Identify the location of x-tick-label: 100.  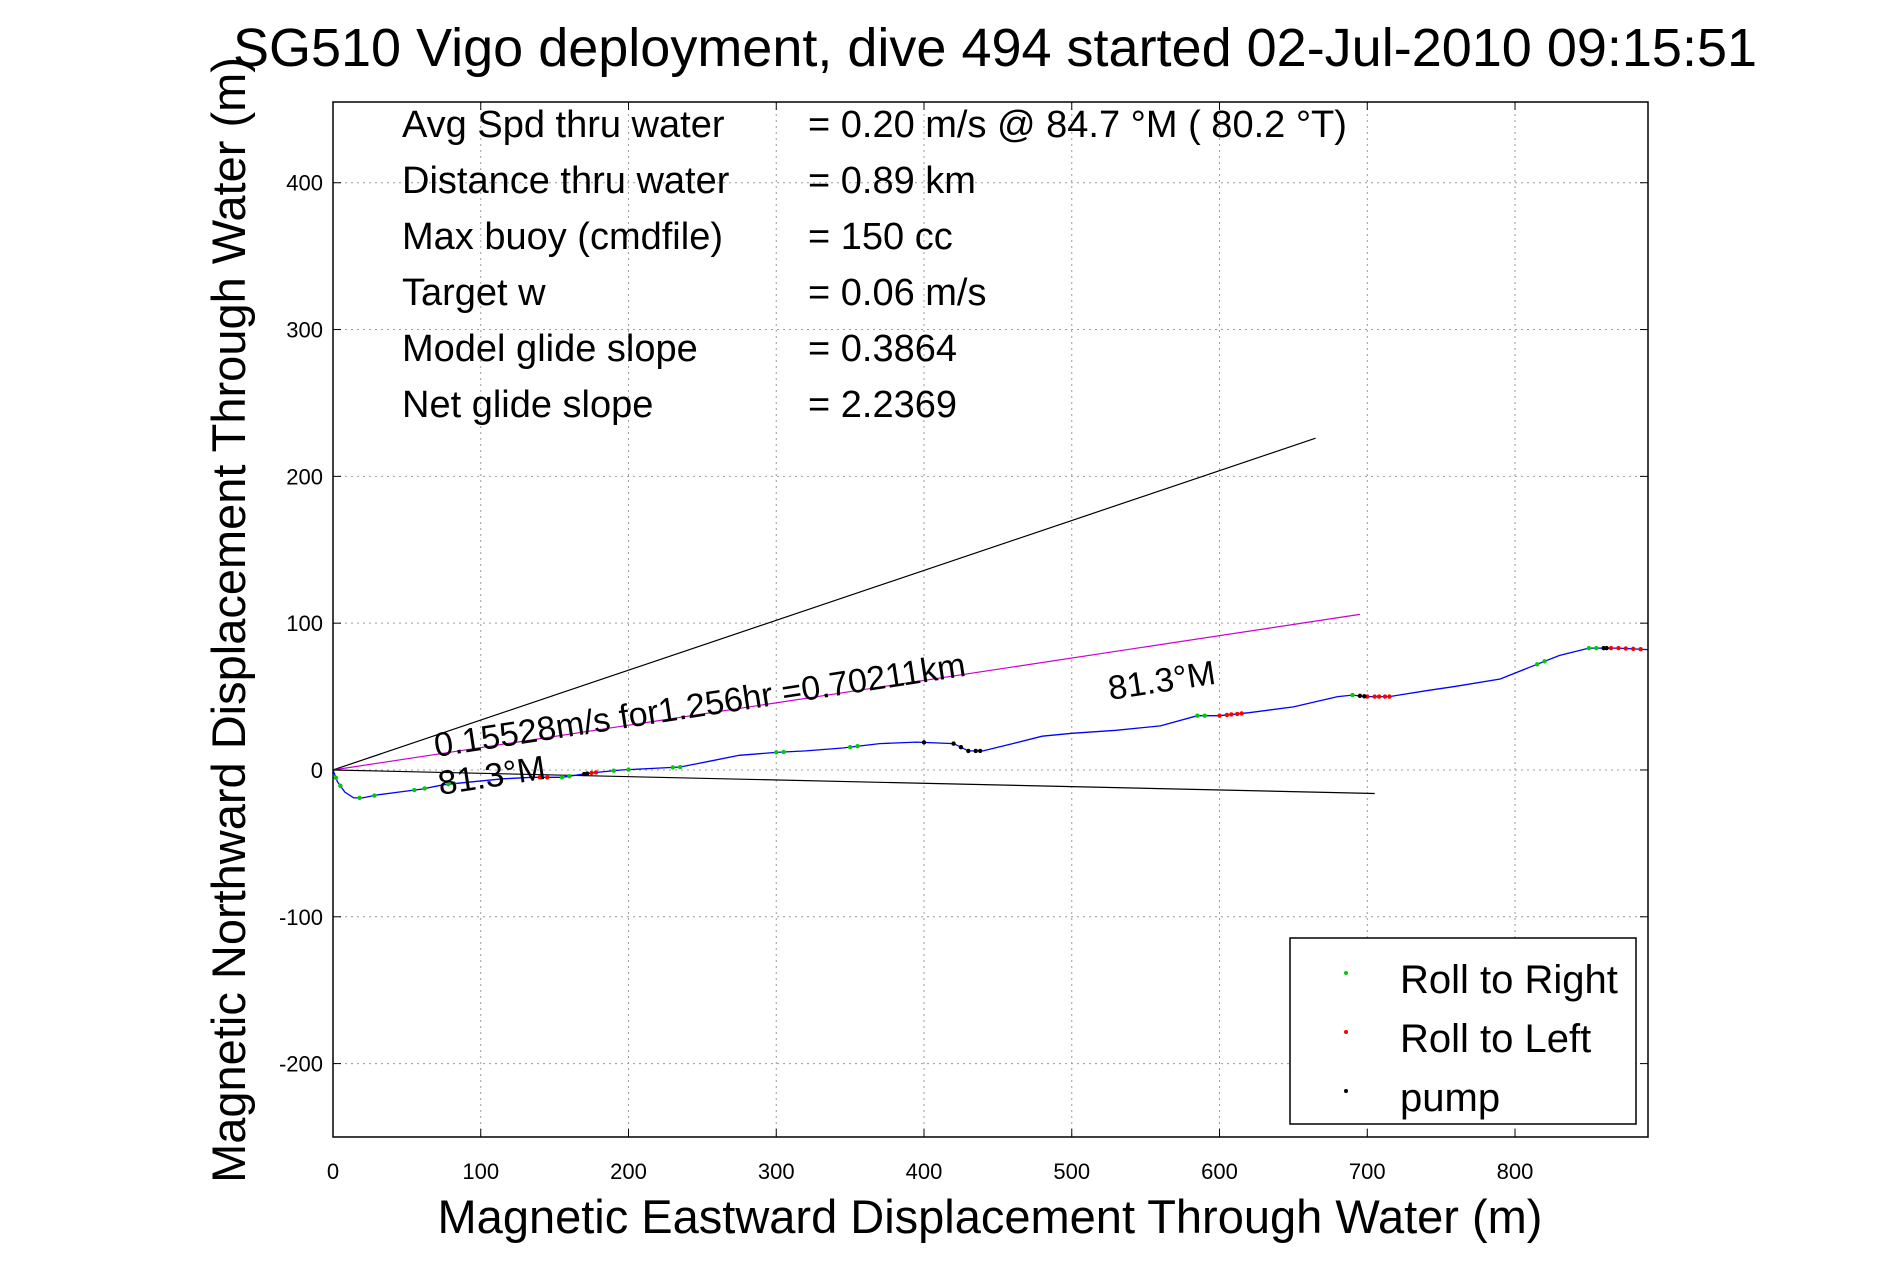
(480, 1171).